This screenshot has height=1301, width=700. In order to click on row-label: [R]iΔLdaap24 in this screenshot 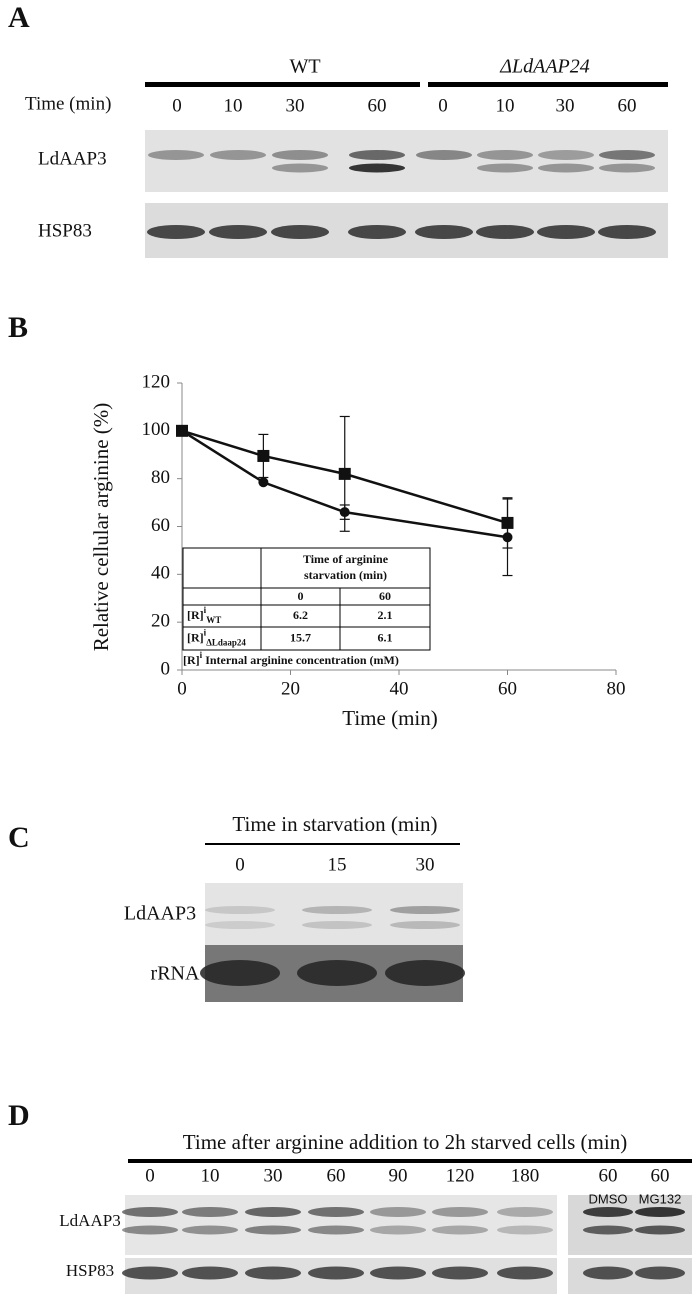, I will do `click(216, 638)`.